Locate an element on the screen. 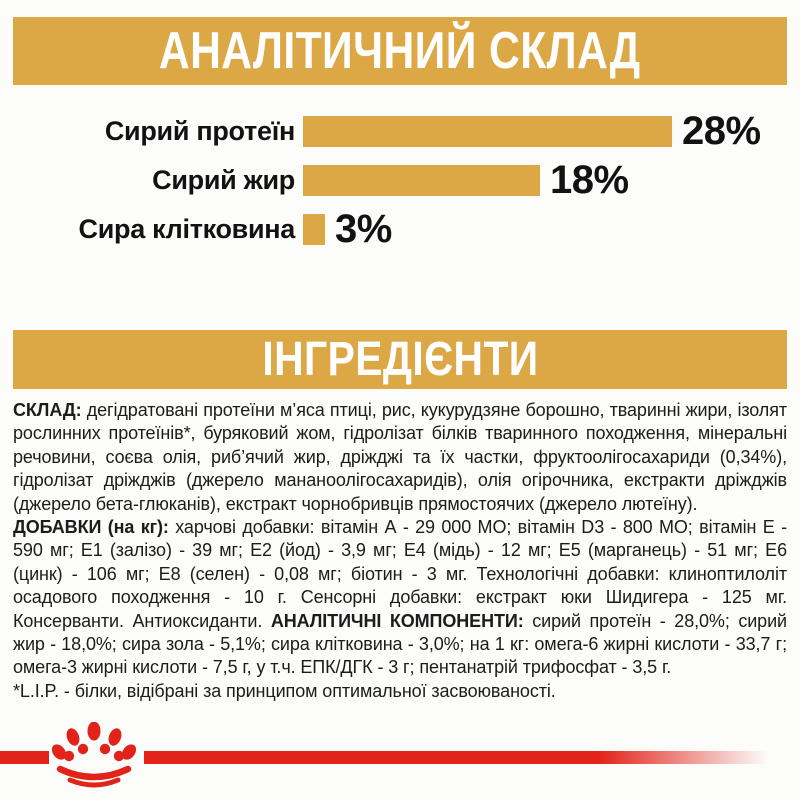 This screenshot has height=800, width=800. section-header-ingredients: ІНГРЕДІЄНТИ is located at coordinates (400, 359).